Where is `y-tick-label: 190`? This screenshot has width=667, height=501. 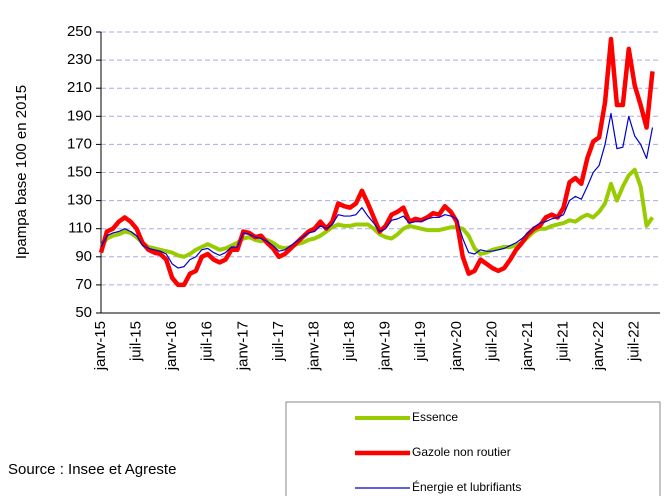 y-tick-label: 190 is located at coordinates (79, 115).